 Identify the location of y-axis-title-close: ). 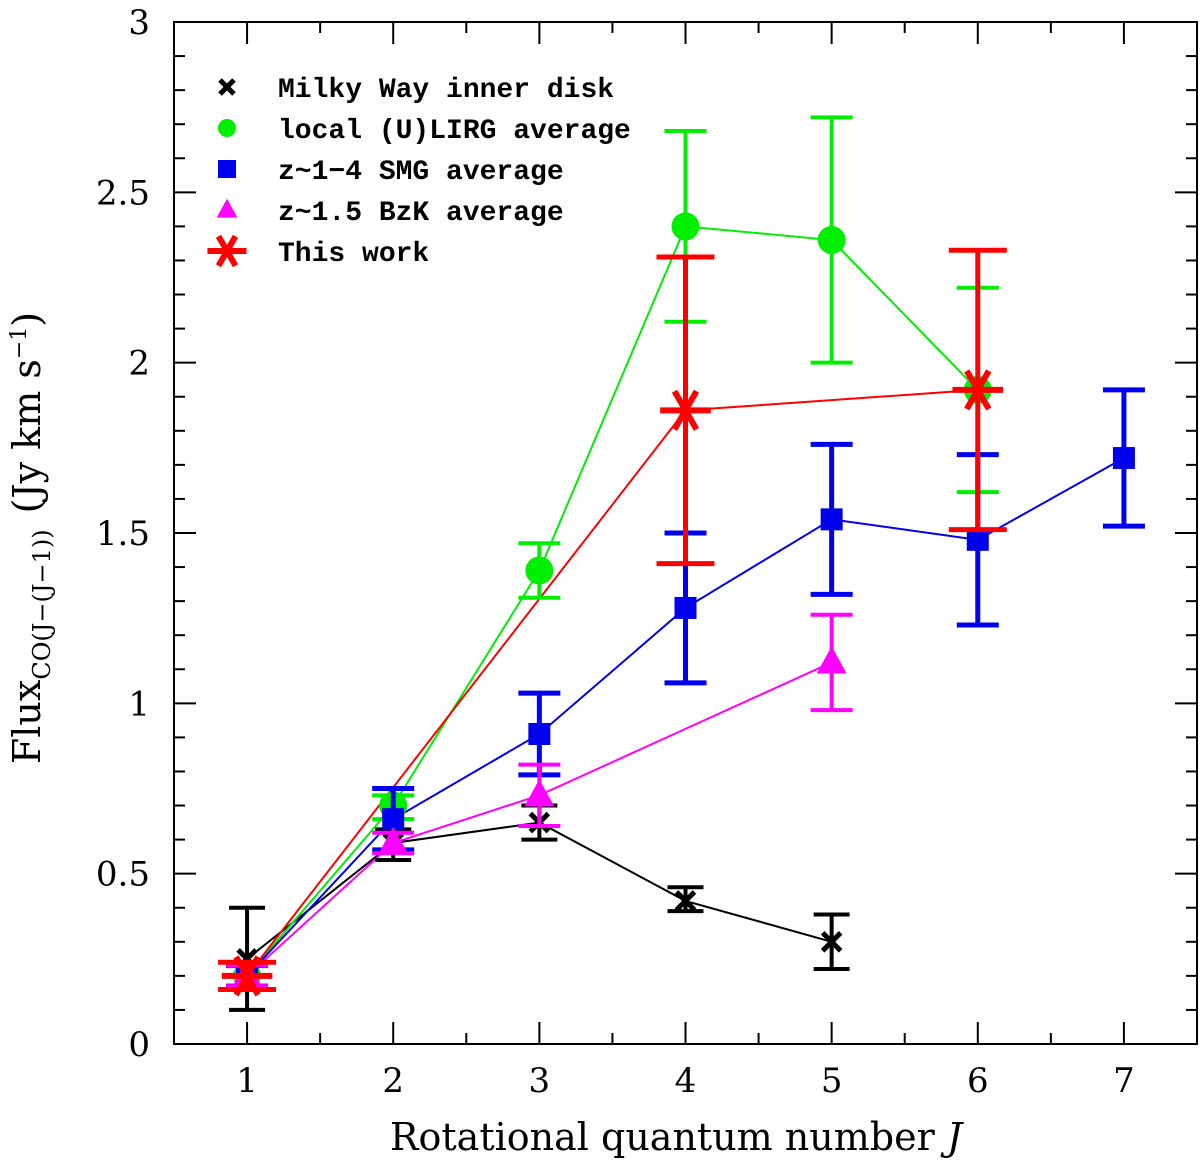
(27, 319).